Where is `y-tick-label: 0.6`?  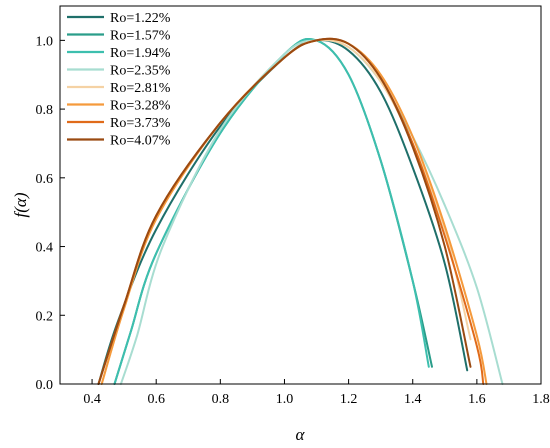 y-tick-label: 0.6 is located at coordinates (45, 179).